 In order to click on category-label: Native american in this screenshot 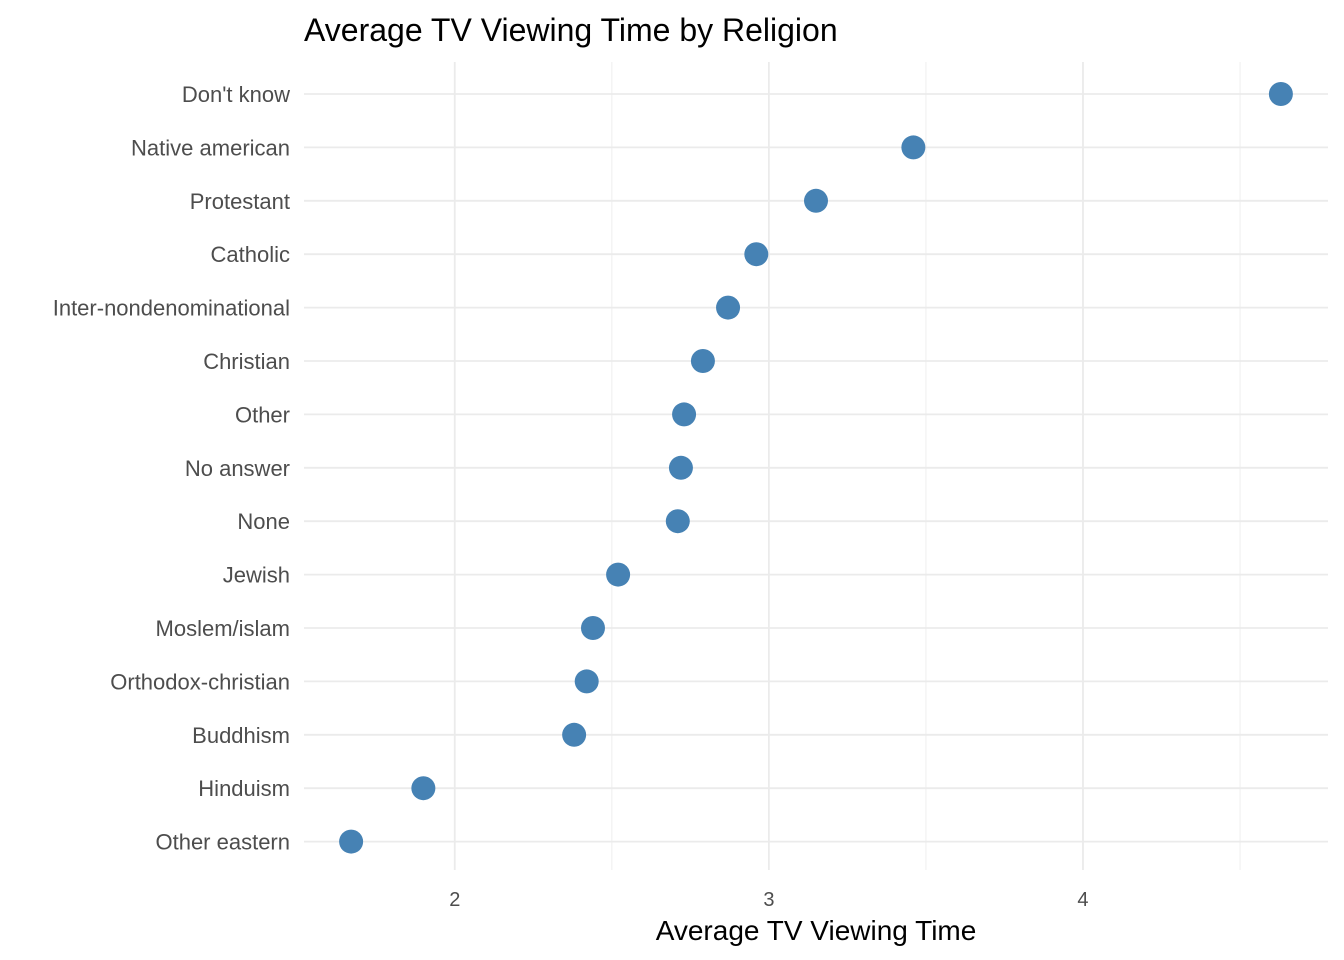, I will do `click(210, 147)`.